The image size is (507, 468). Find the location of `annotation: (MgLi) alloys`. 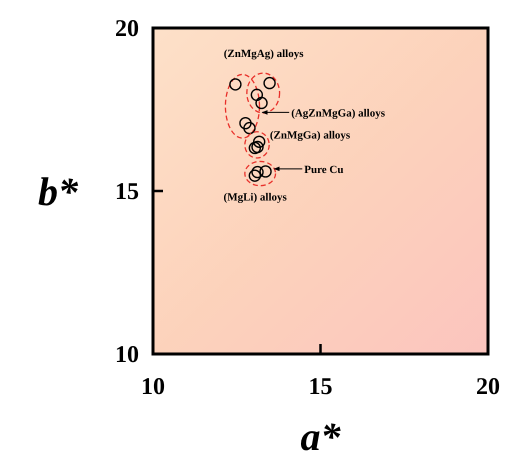

annotation: (MgLi) alloys is located at coordinates (256, 198).